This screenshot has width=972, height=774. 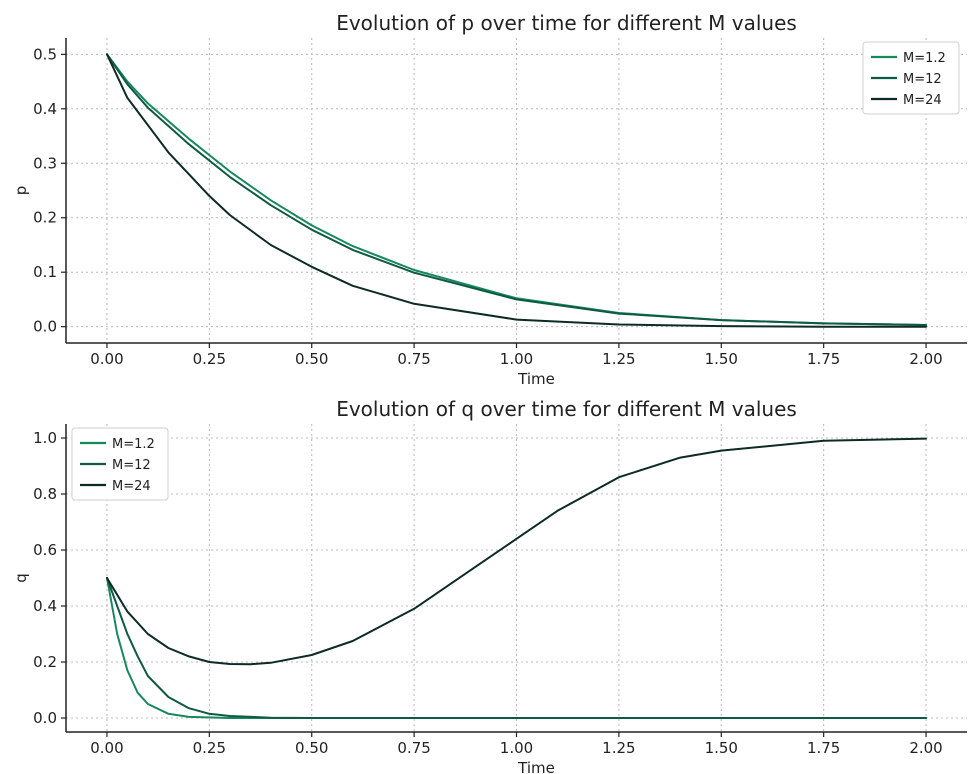 I want to click on y-axis-label: q, so click(x=21, y=578).